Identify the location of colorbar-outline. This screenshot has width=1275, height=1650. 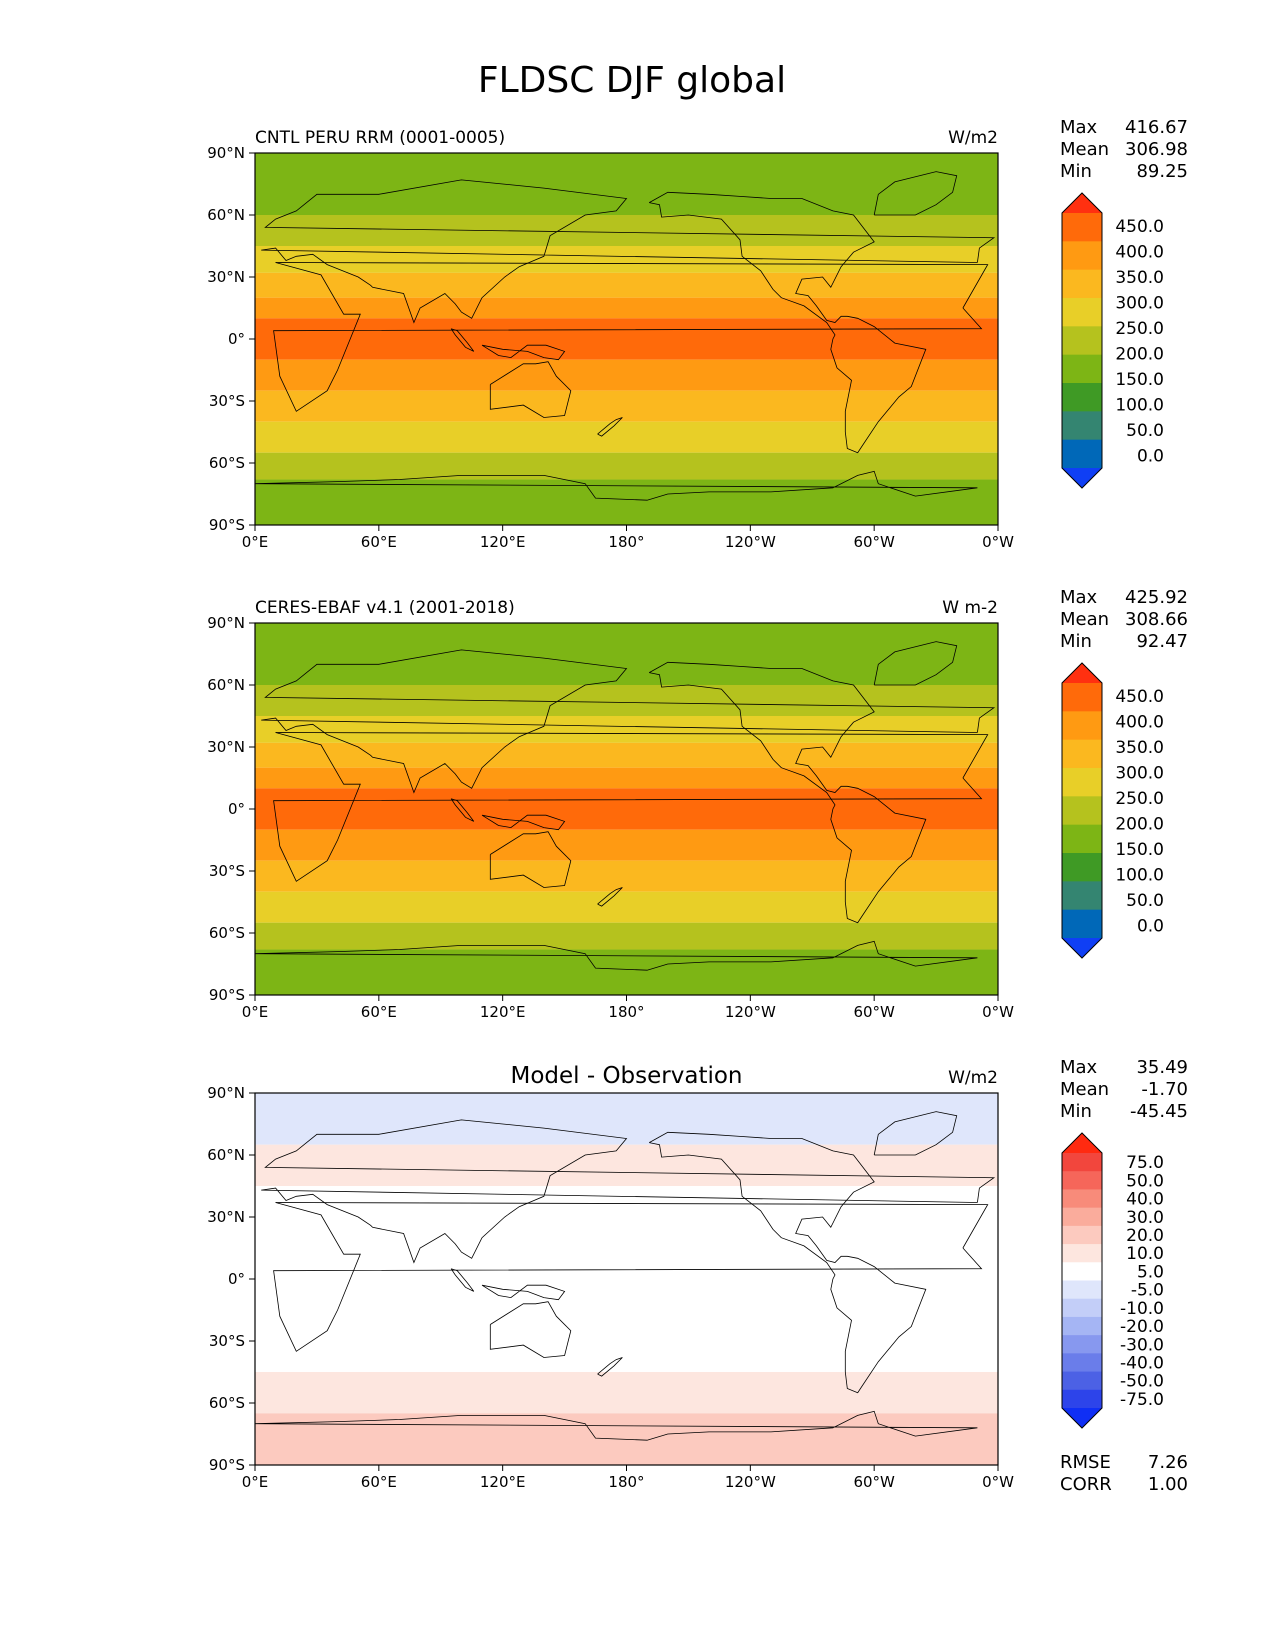
(1082, 1280).